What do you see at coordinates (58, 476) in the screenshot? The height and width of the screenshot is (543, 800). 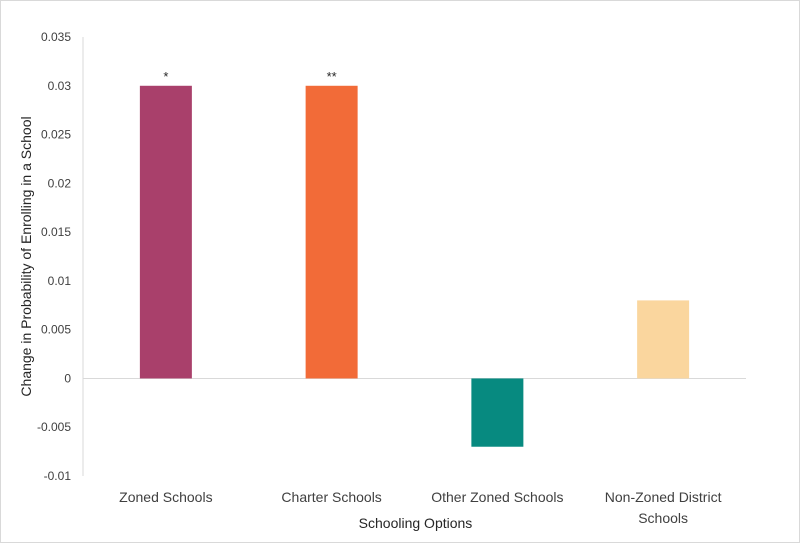 I see `y-tick-label: -0.01` at bounding box center [58, 476].